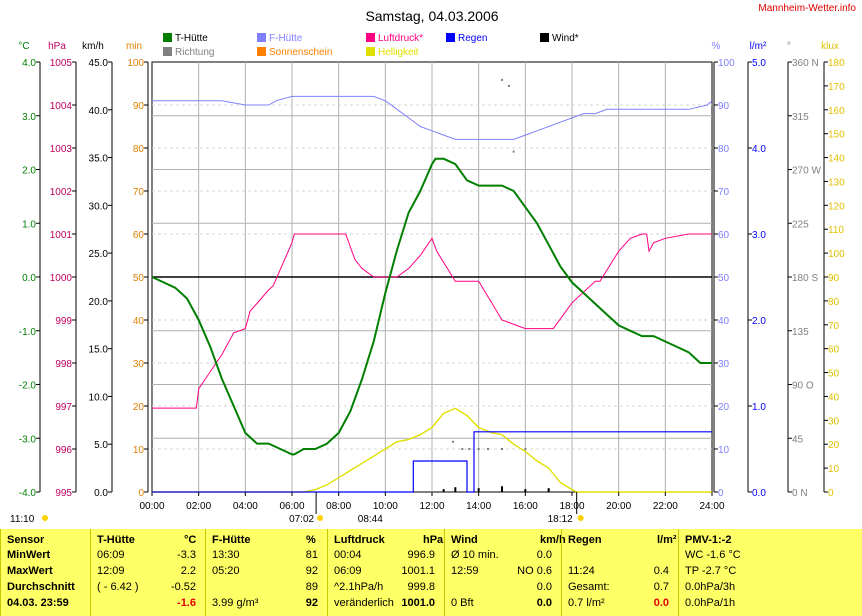 This screenshot has height=616, width=862. What do you see at coordinates (836, 230) in the screenshot?
I see `tick-label-klux: 110` at bounding box center [836, 230].